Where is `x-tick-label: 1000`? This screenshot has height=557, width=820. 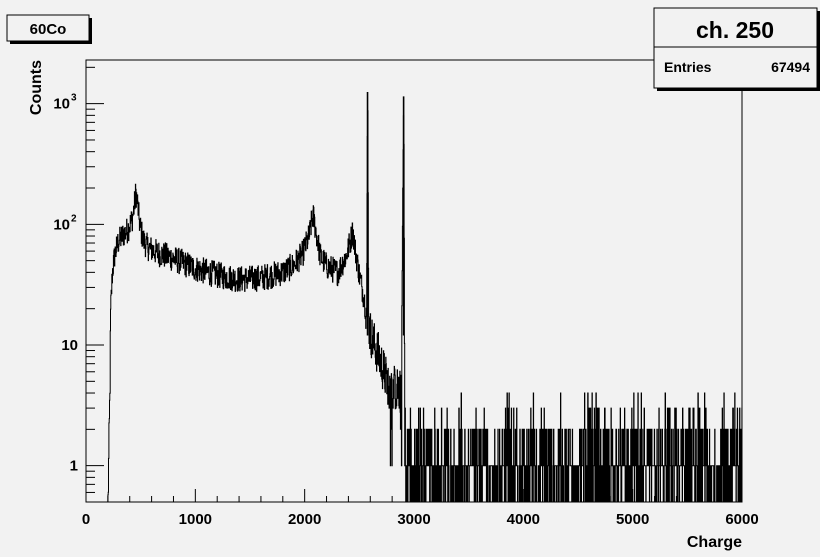 x-tick-label: 1000 is located at coordinates (195, 519).